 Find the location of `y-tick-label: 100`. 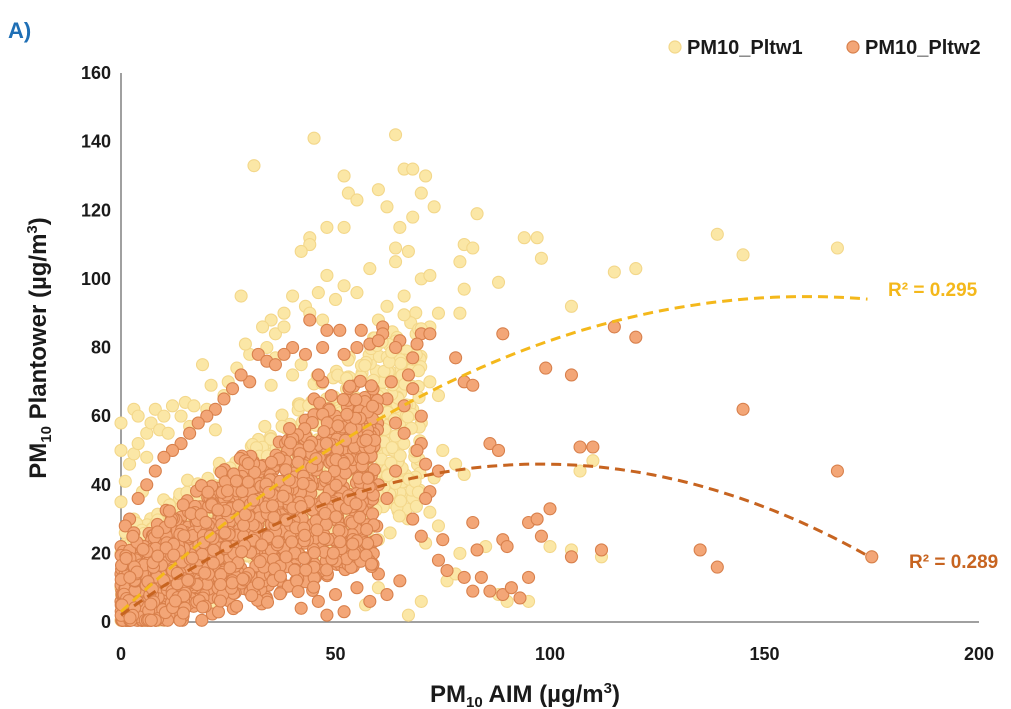

y-tick-label: 100 is located at coordinates (96, 279).